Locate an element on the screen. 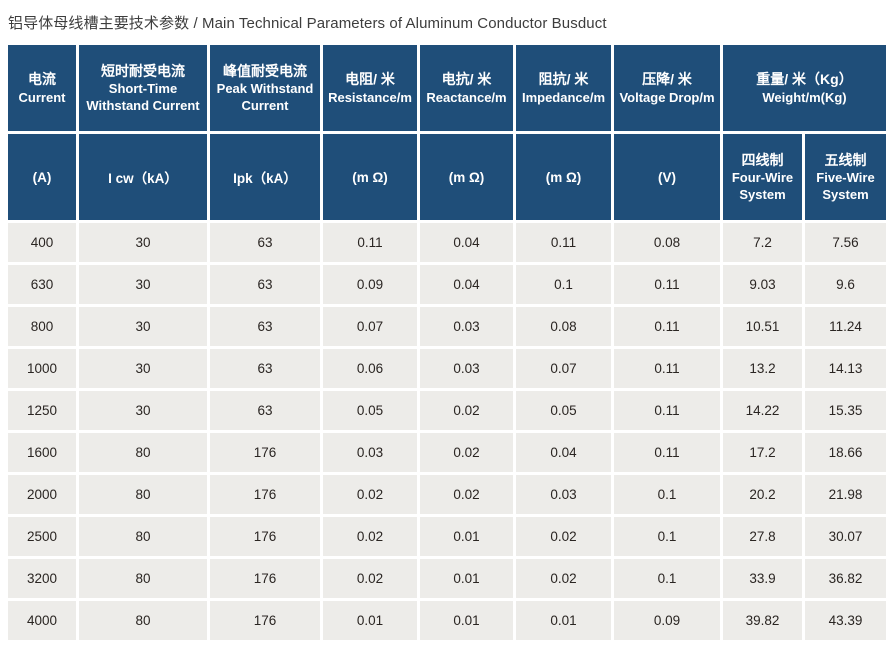 Image resolution: width=888 pixels, height=649 pixels. cell-weight-four-wire: 27.8 is located at coordinates (762, 536).